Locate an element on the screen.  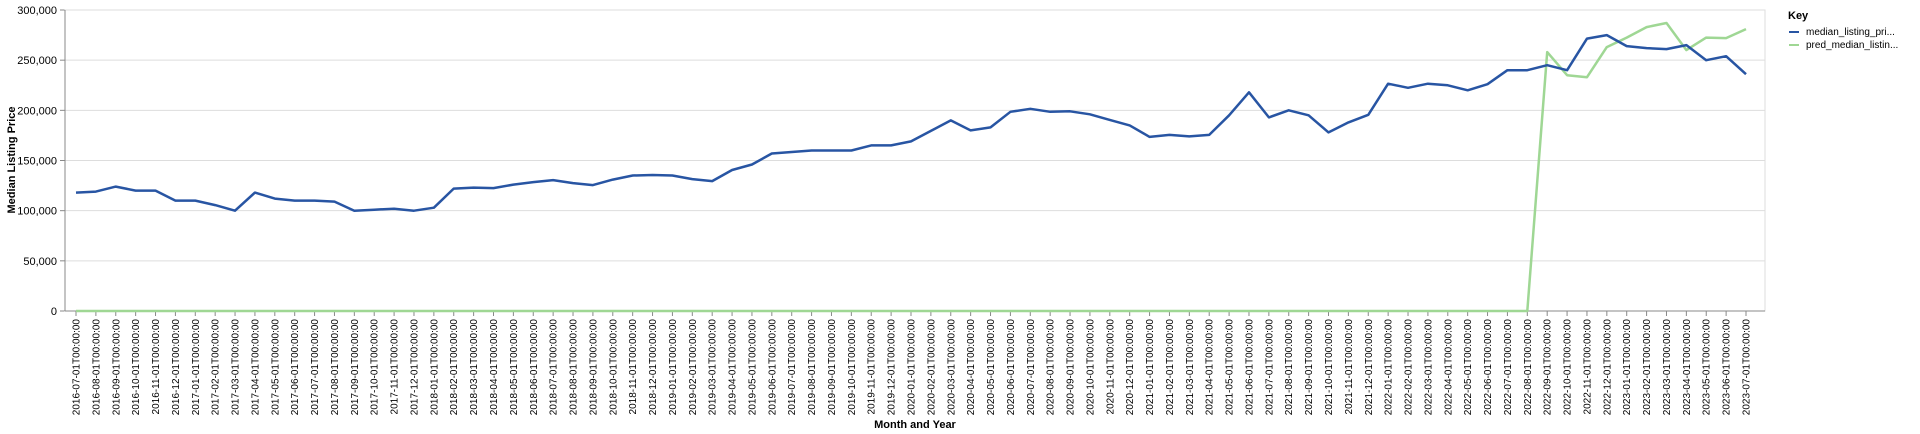
x-tick-label: 2018-02-01T00:00:00 is located at coordinates (454, 367).